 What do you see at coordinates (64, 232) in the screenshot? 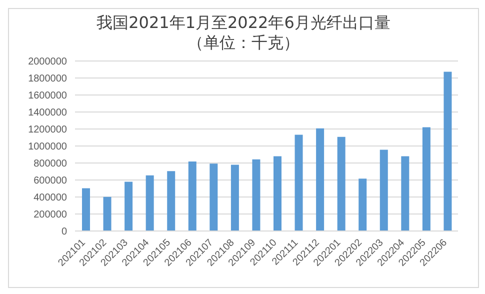
I see `y-tick-label: 0` at bounding box center [64, 232].